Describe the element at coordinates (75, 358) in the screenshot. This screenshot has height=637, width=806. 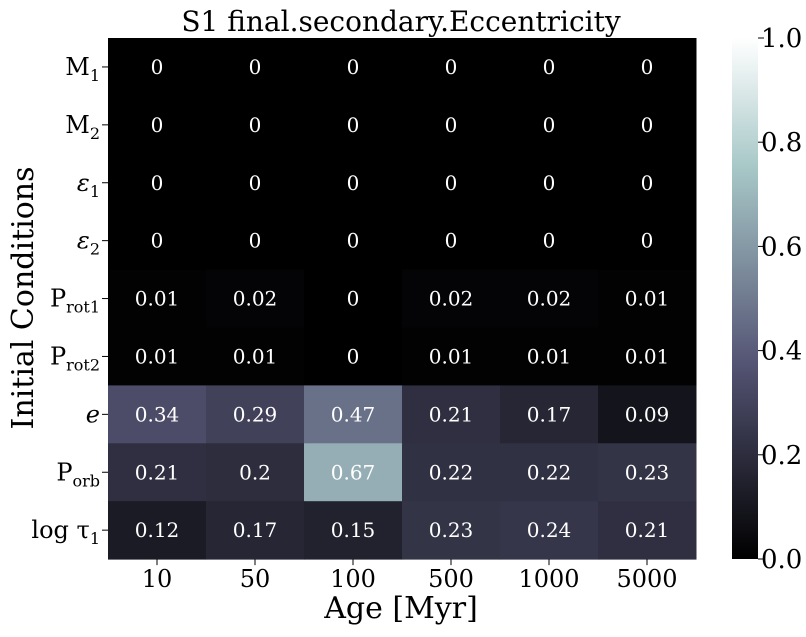
I see `y-tick-label: Prot2` at that location.